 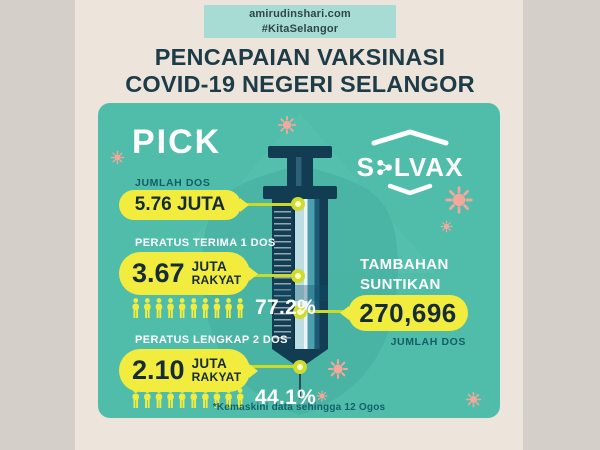 What do you see at coordinates (300, 14) in the screenshot?
I see `badge-website: amirudinshari.com` at bounding box center [300, 14].